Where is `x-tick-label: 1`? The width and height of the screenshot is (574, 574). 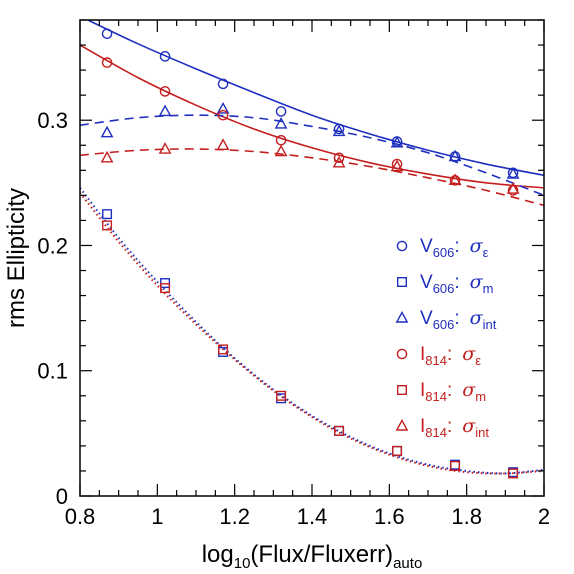
x-tick-label: 1 is located at coordinates (157, 516).